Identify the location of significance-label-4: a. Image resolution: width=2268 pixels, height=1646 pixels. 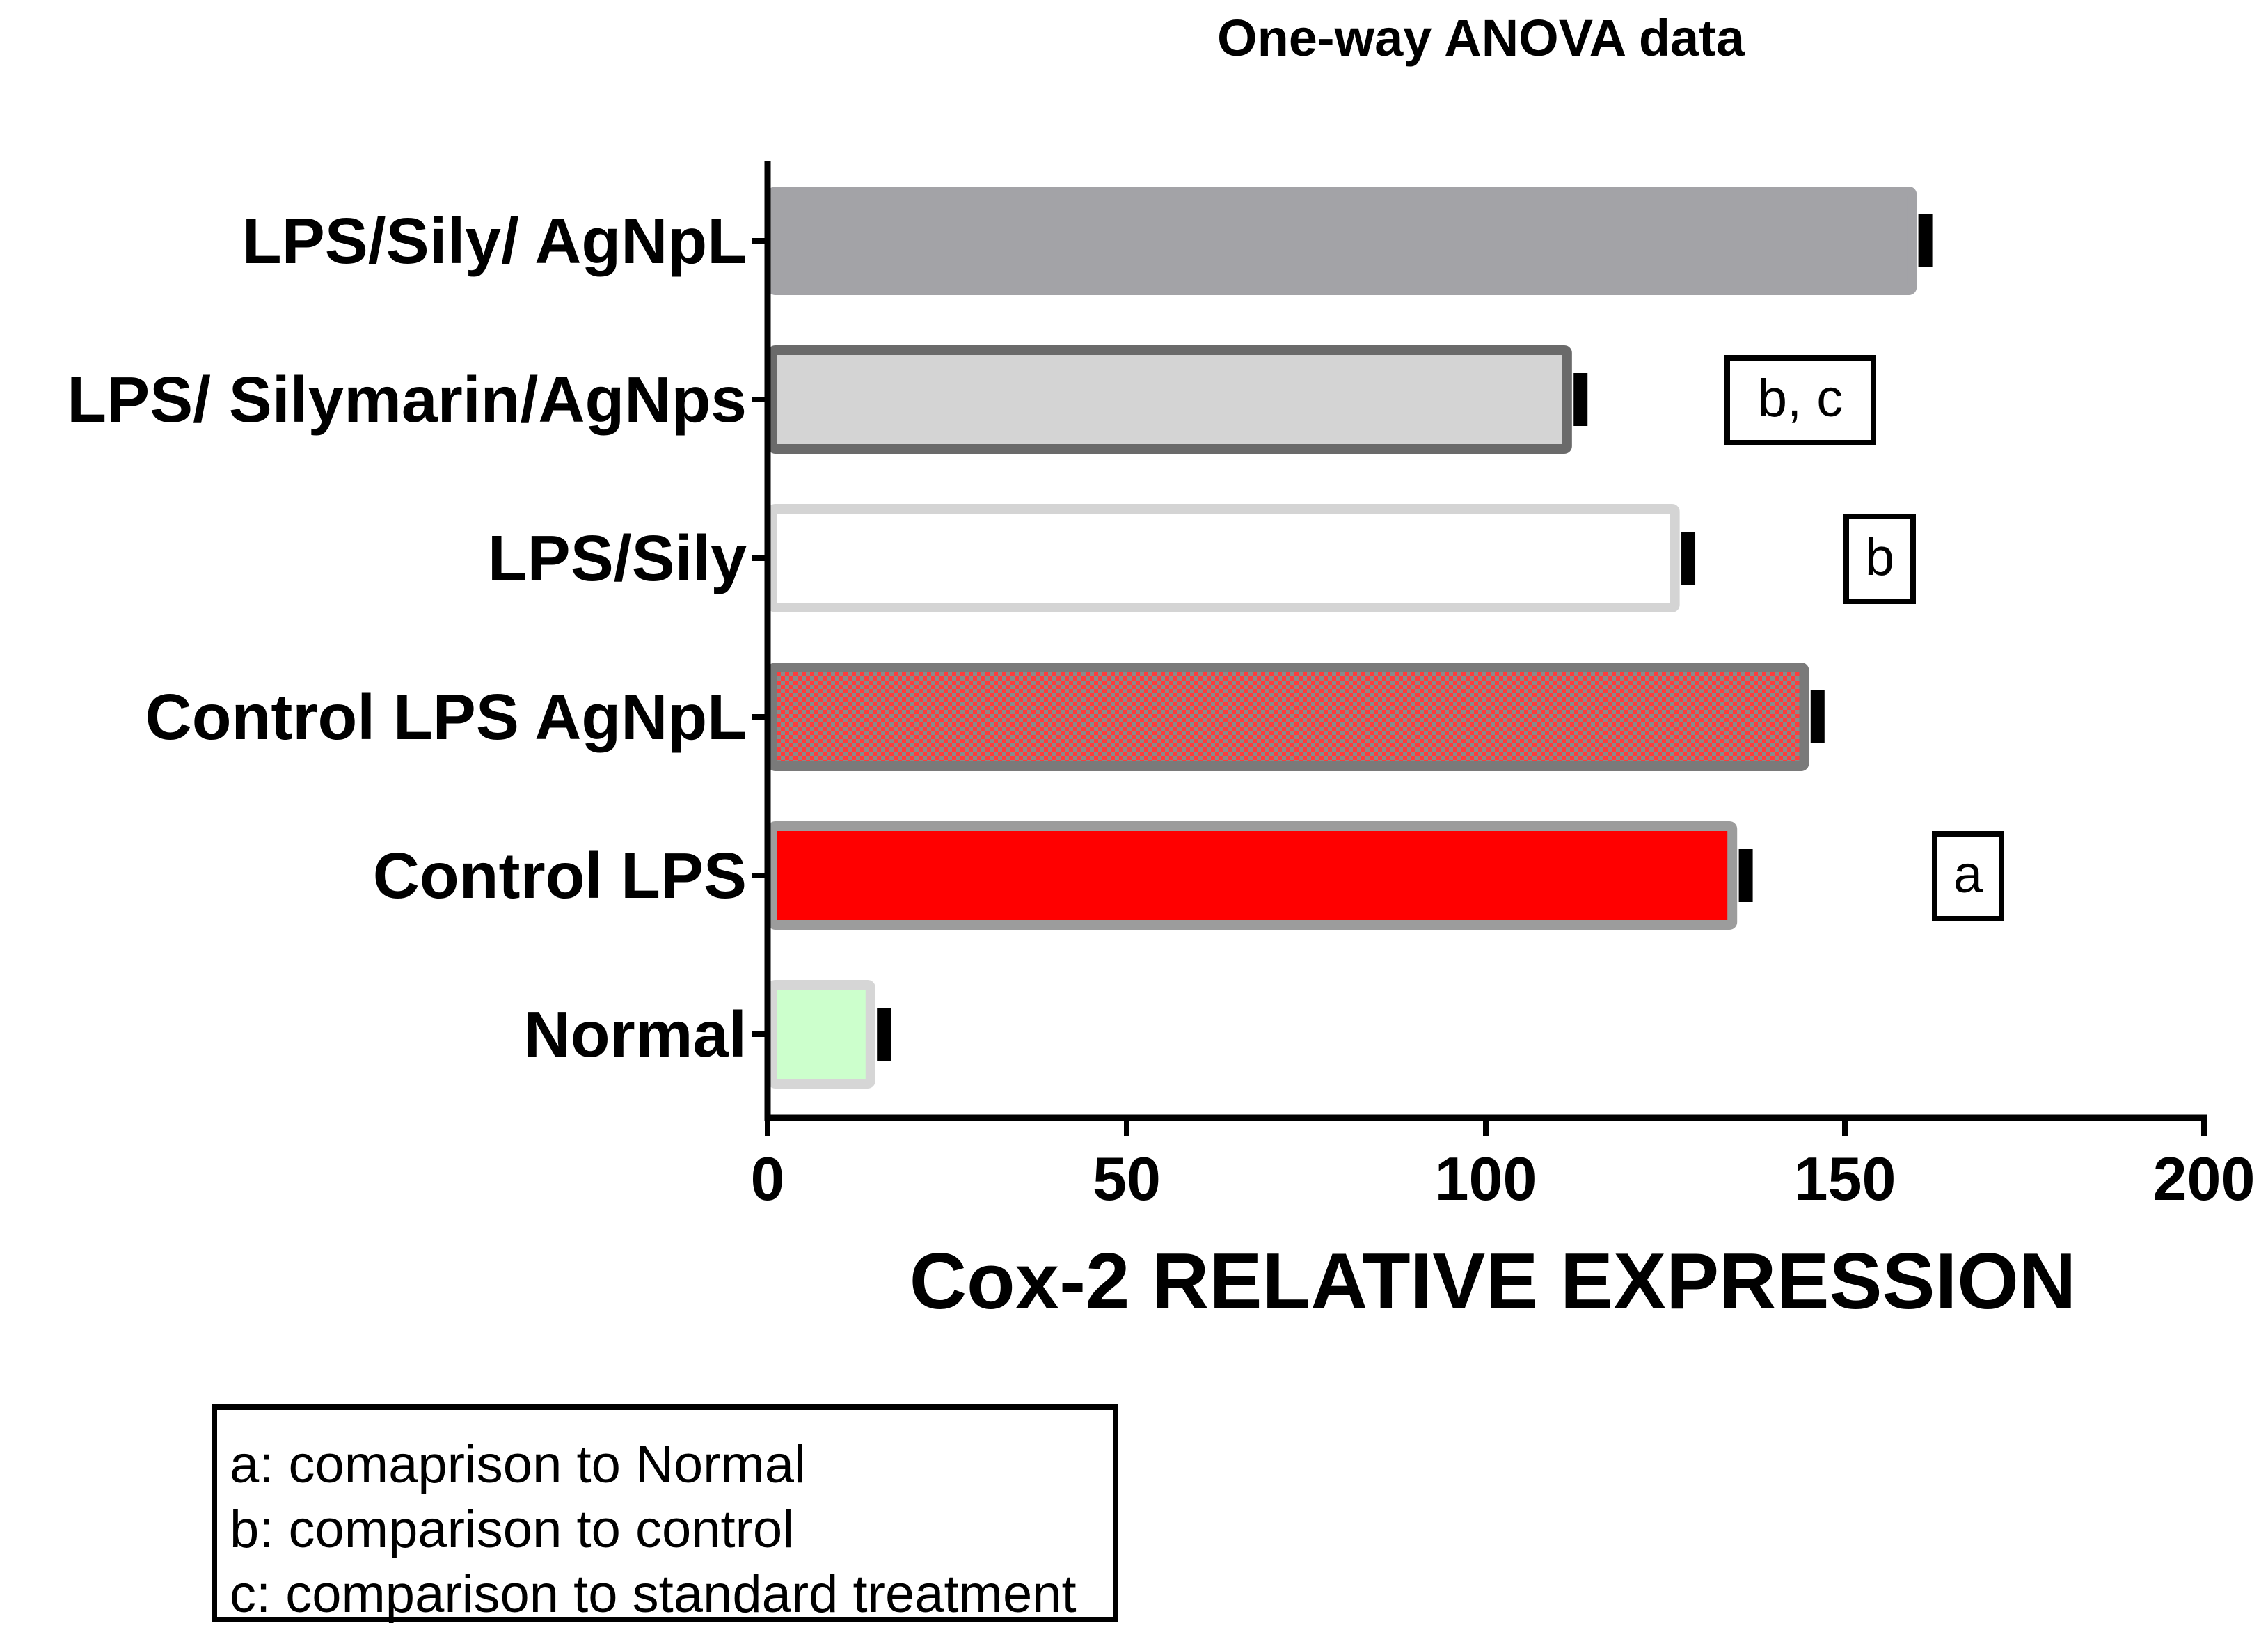
(1968, 875).